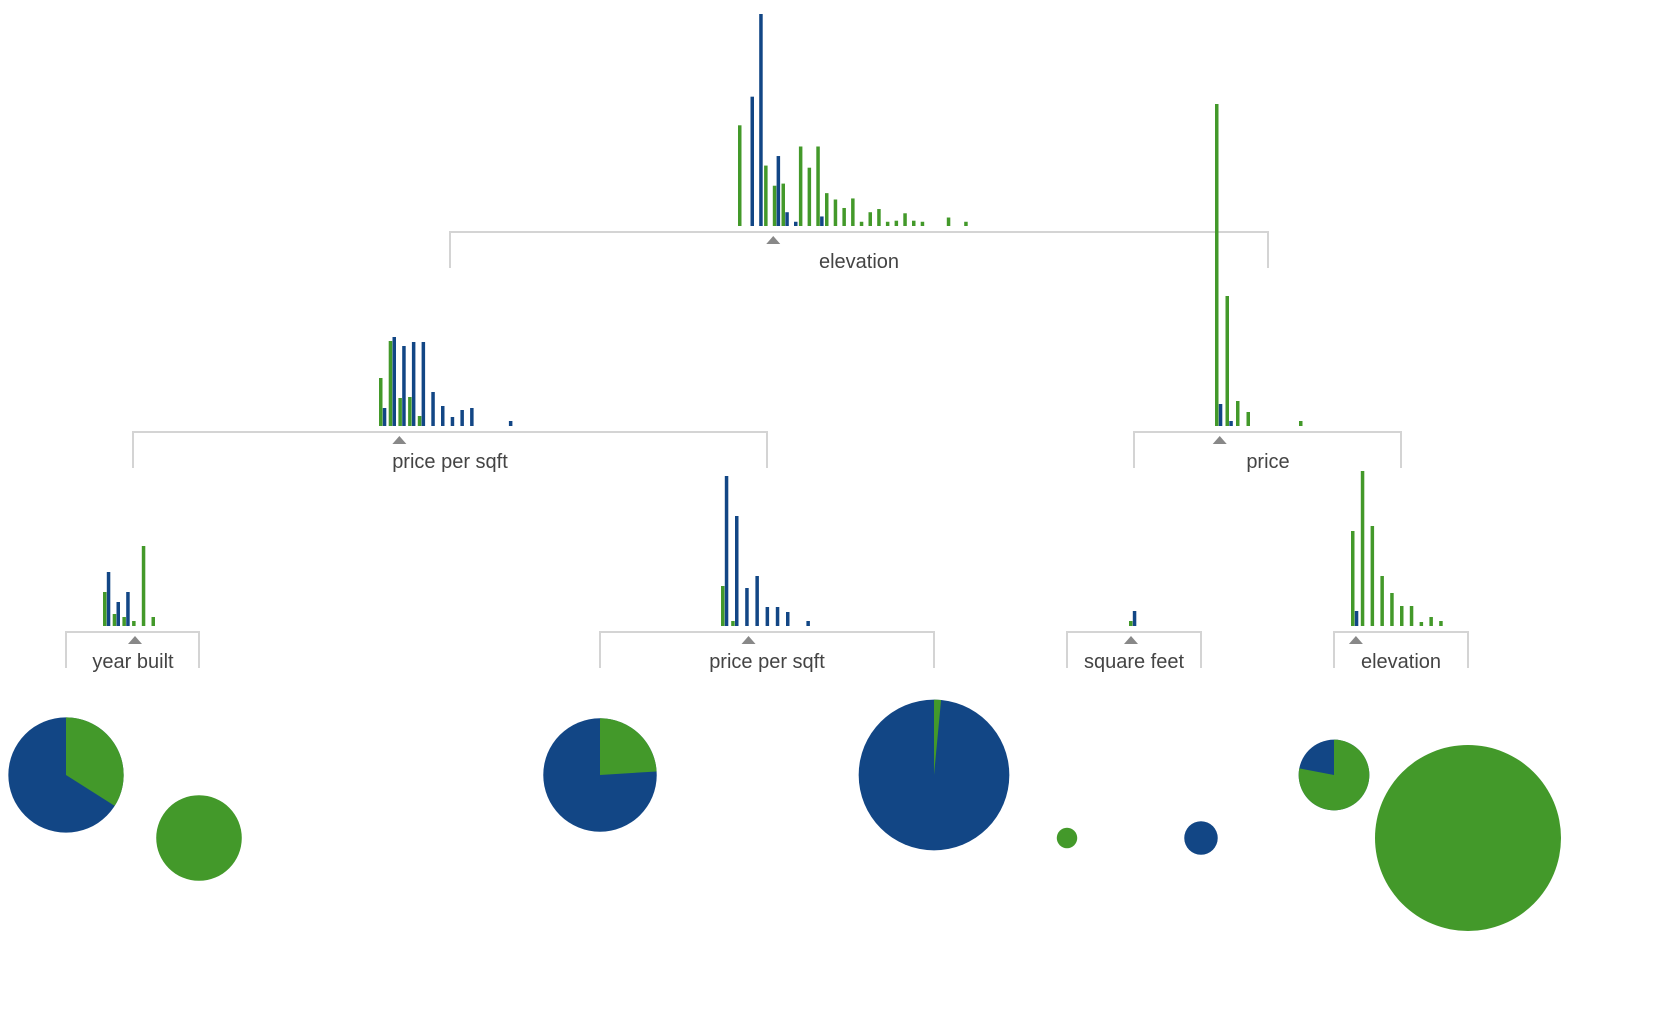 This screenshot has height=1012, width=1668. What do you see at coordinates (105, 609) in the screenshot?
I see `hist-bar-ll-0-a` at bounding box center [105, 609].